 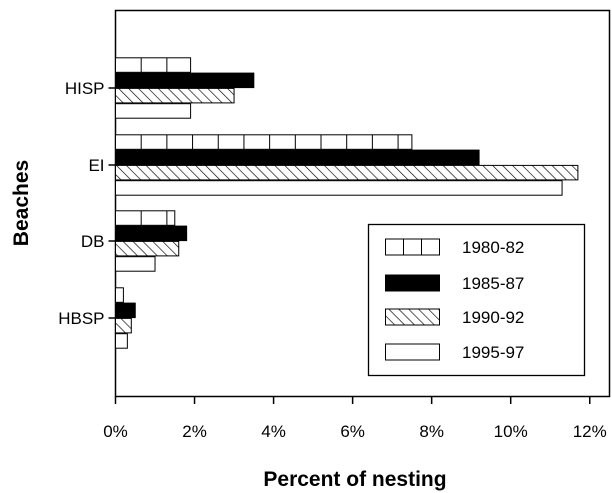 What do you see at coordinates (85, 88) in the screenshot?
I see `y-tick-label-hisp: HISP` at bounding box center [85, 88].